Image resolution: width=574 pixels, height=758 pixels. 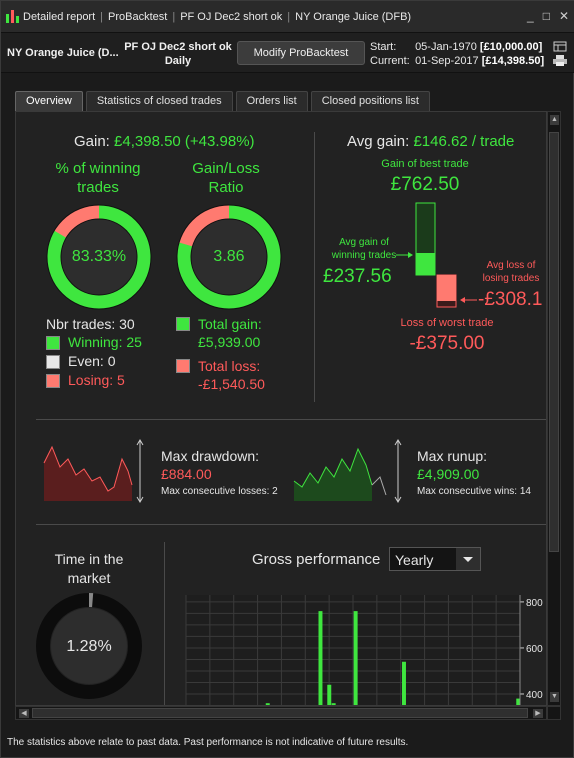 What do you see at coordinates (435, 559) in the screenshot?
I see `period-select: Yearly` at bounding box center [435, 559].